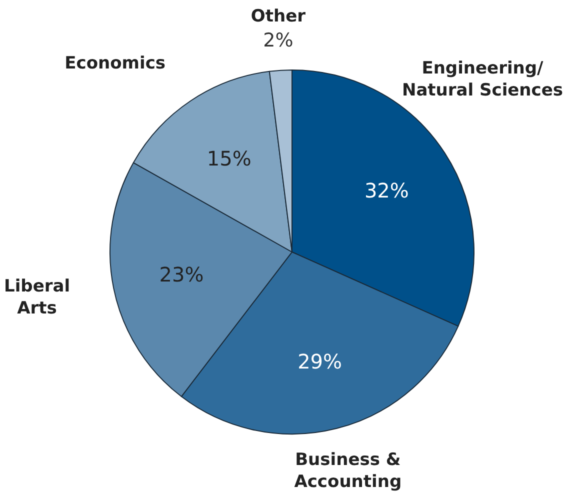 This screenshot has height=495, width=569. I want to click on slice-label: Liberal Arts, so click(37, 297).